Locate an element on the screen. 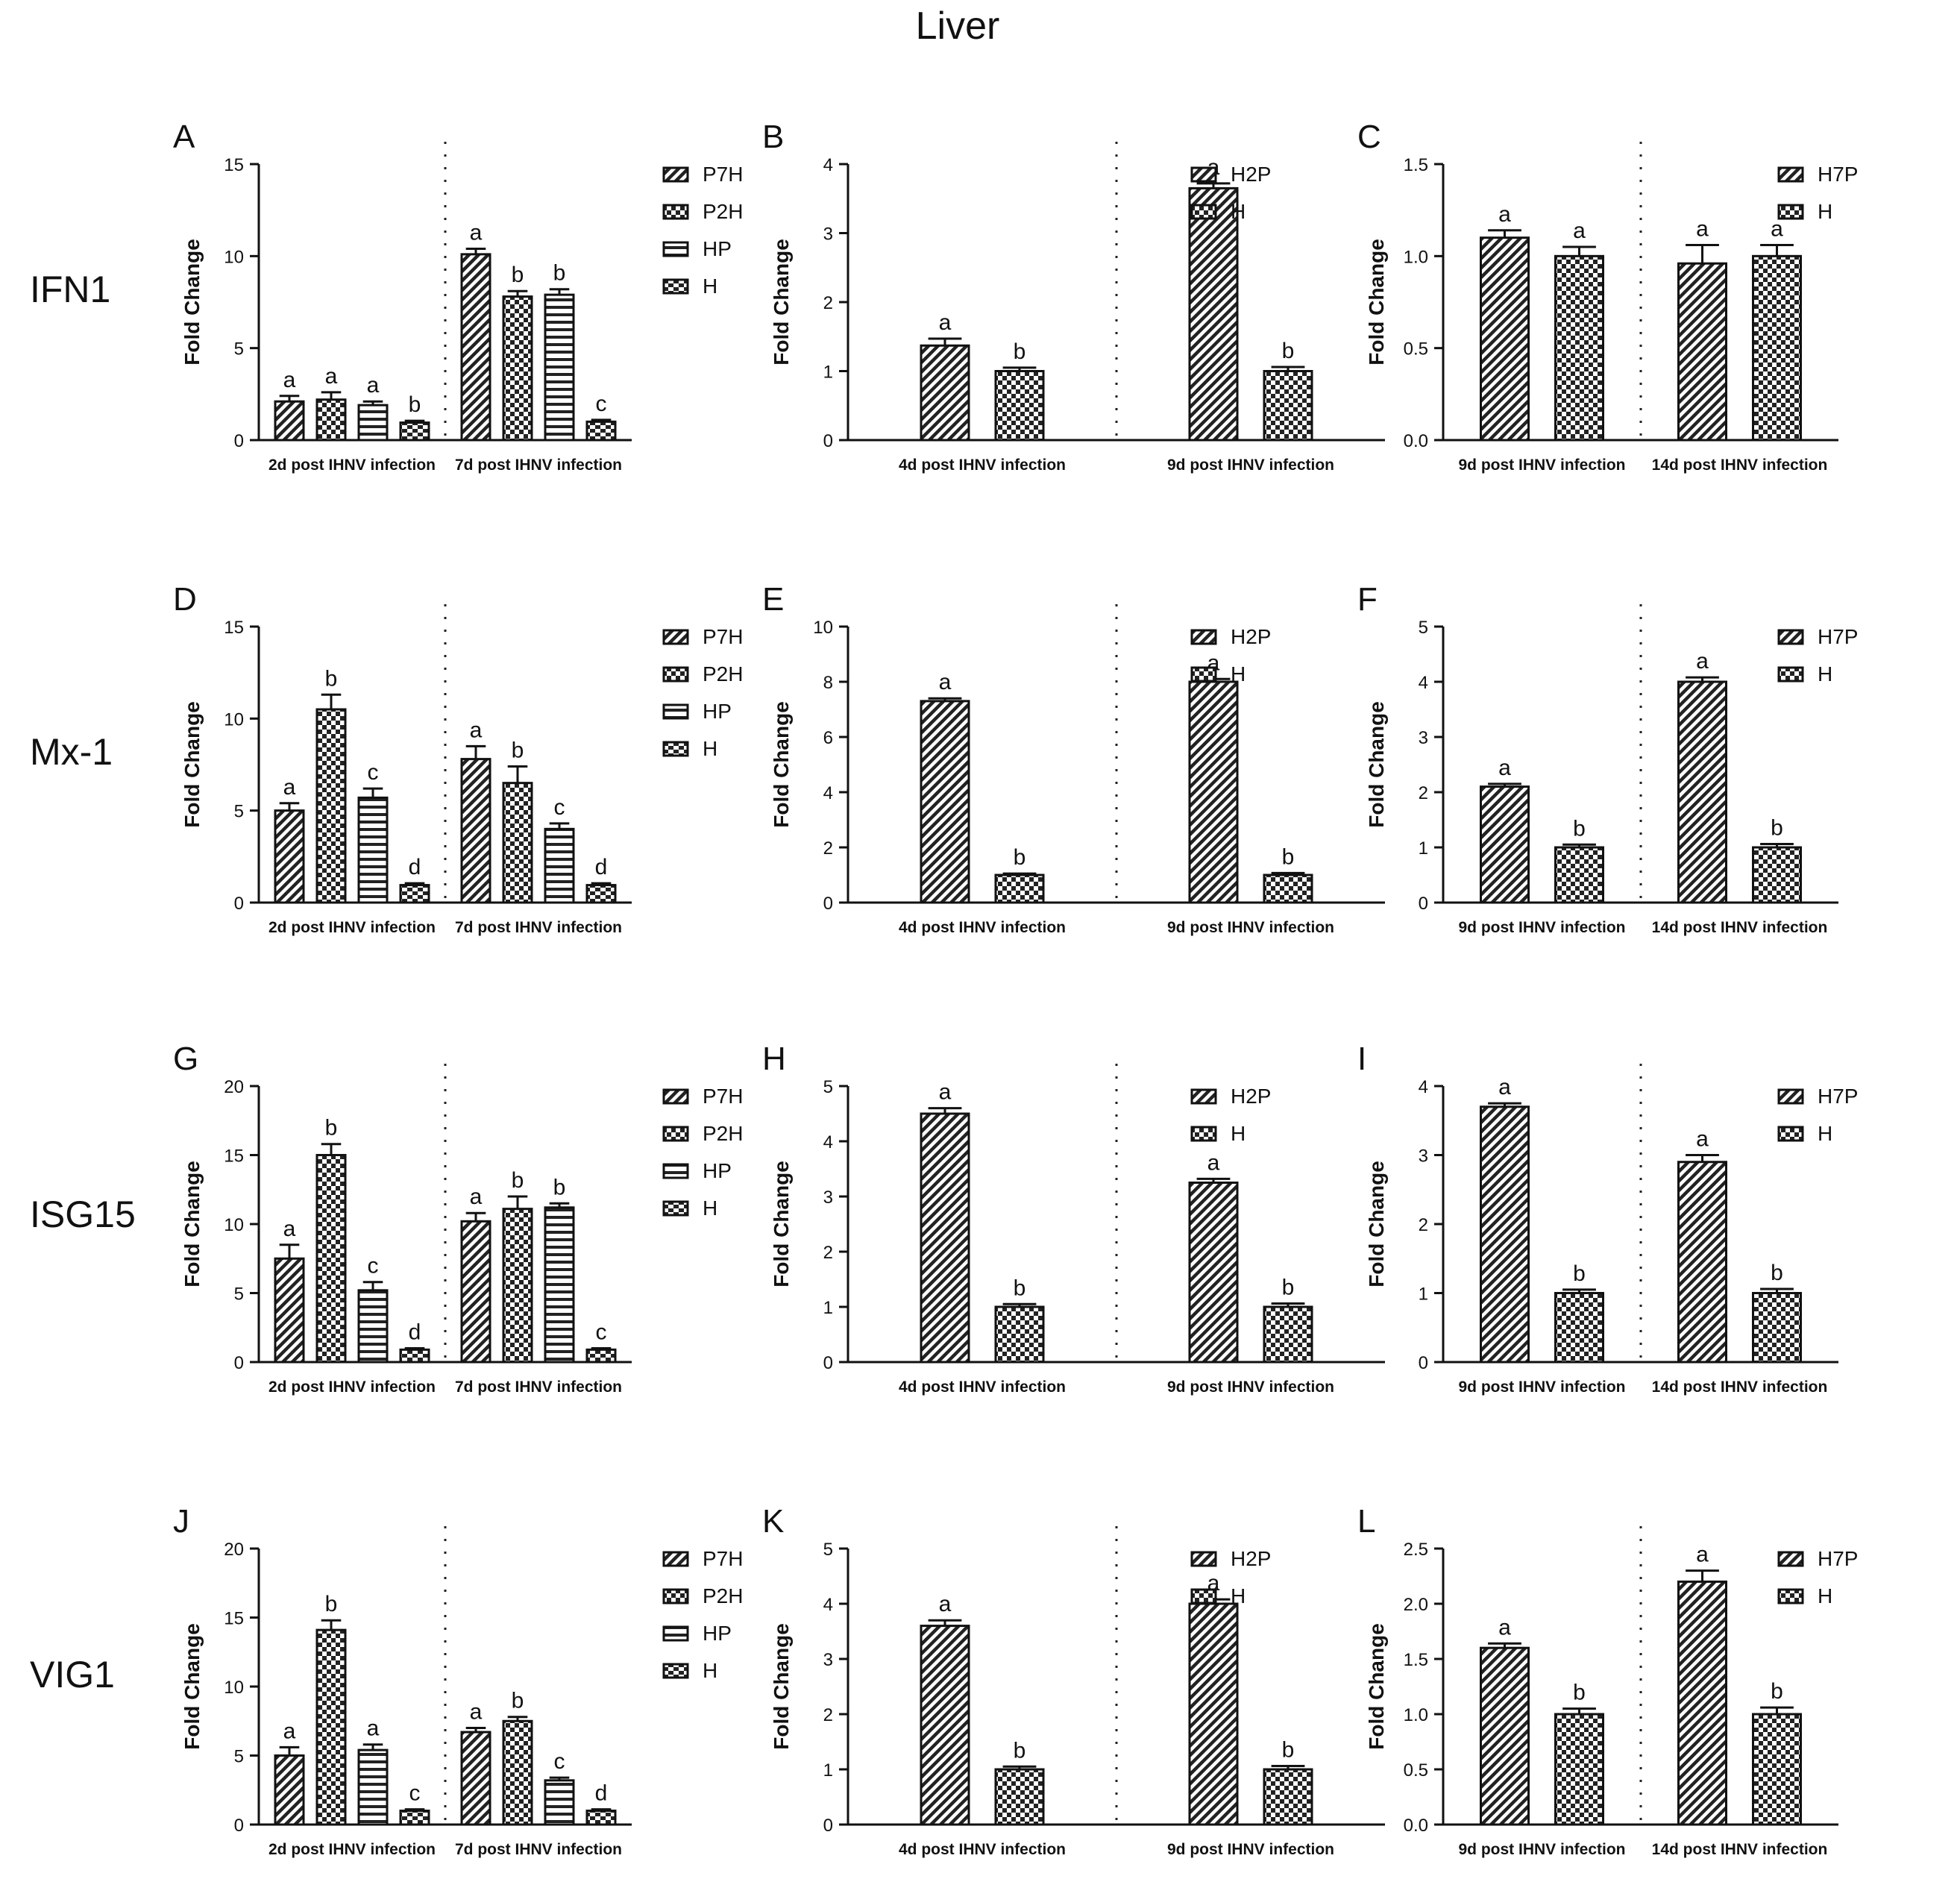 The width and height of the screenshot is (1960, 1879). y-axis-title: Fold Change is located at coordinates (781, 1224).